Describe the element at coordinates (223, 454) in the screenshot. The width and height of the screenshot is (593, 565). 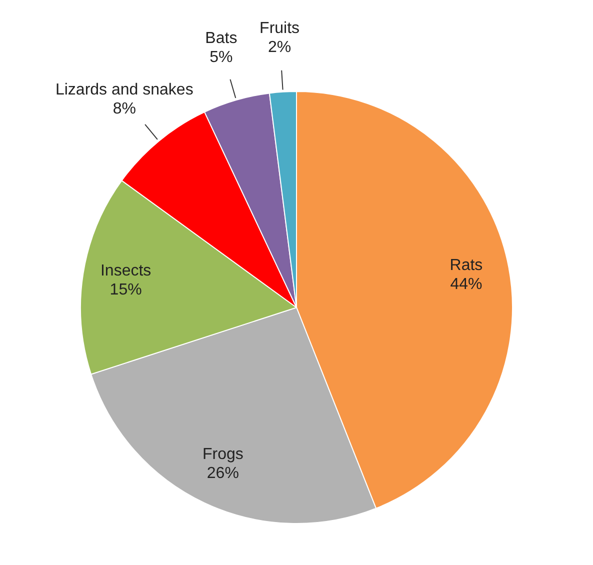
I see `slice-label: Frogs` at that location.